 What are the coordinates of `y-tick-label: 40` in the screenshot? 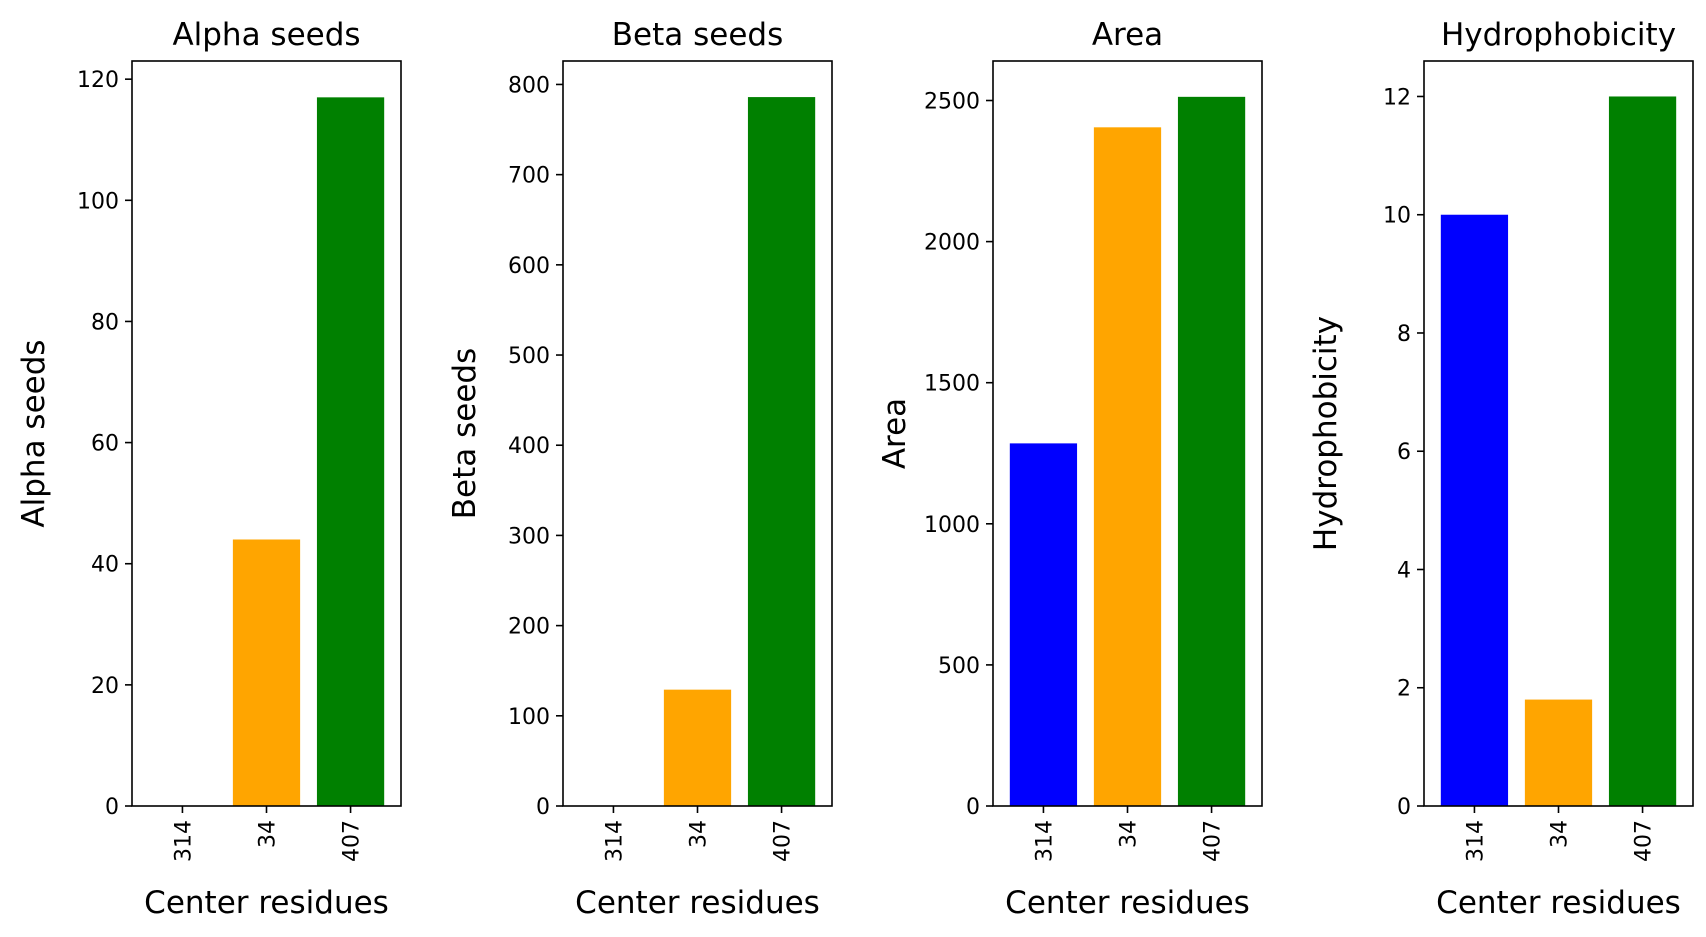 It's located at (105, 565).